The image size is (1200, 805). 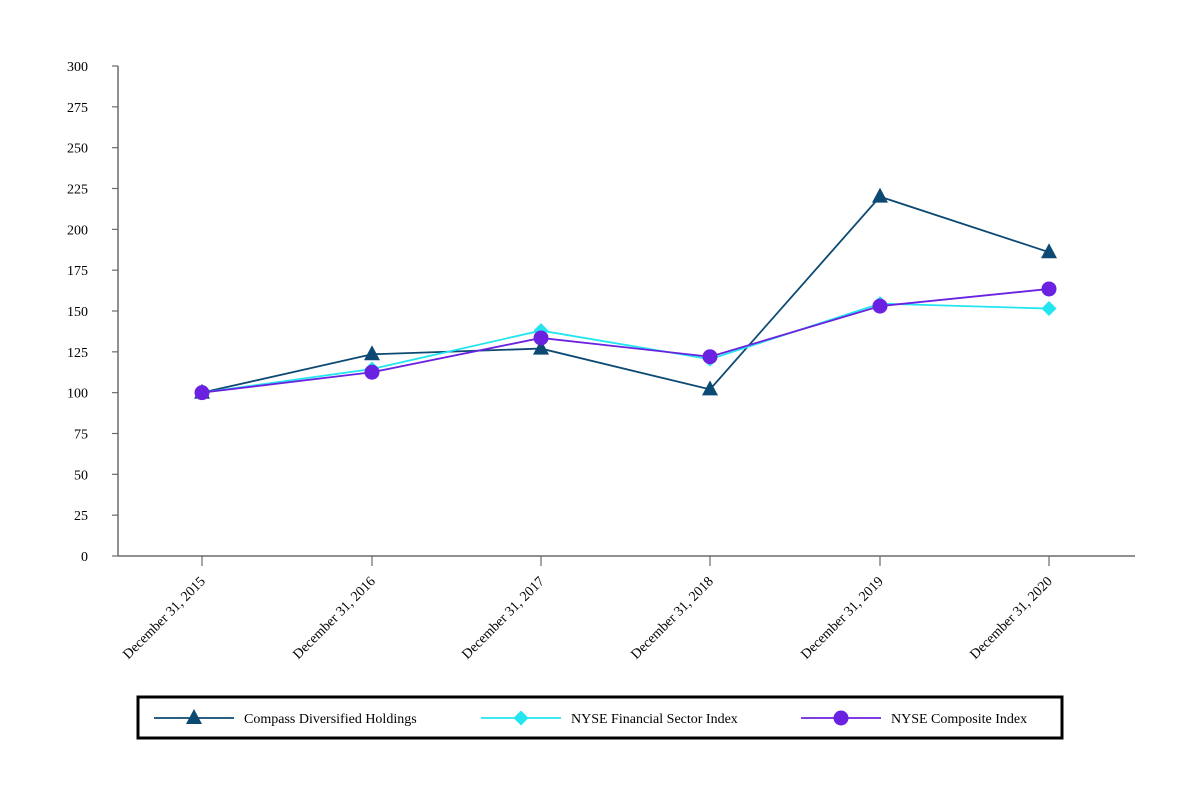 I want to click on x-tick-label: December 31, 2018, so click(x=672, y=618).